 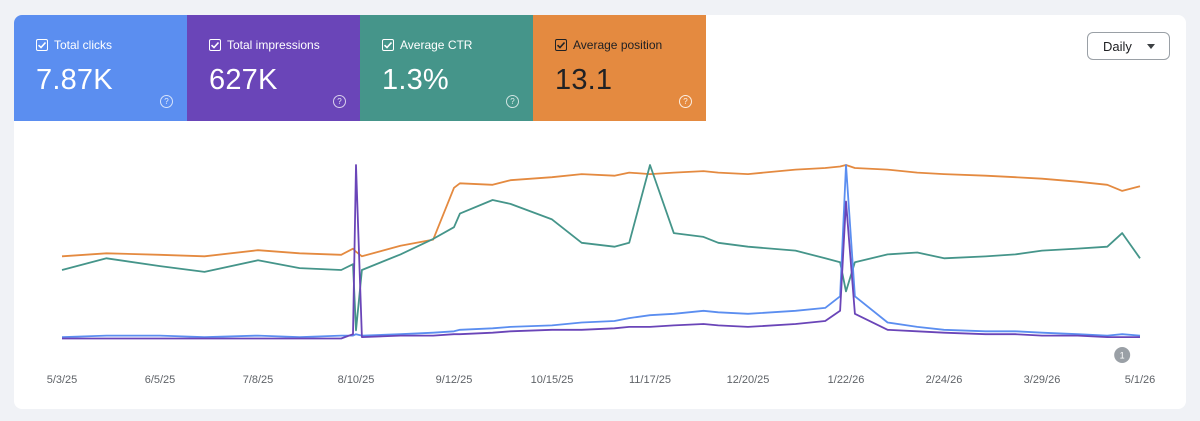 What do you see at coordinates (83, 45) in the screenshot?
I see `metric-label: Total clicks` at bounding box center [83, 45].